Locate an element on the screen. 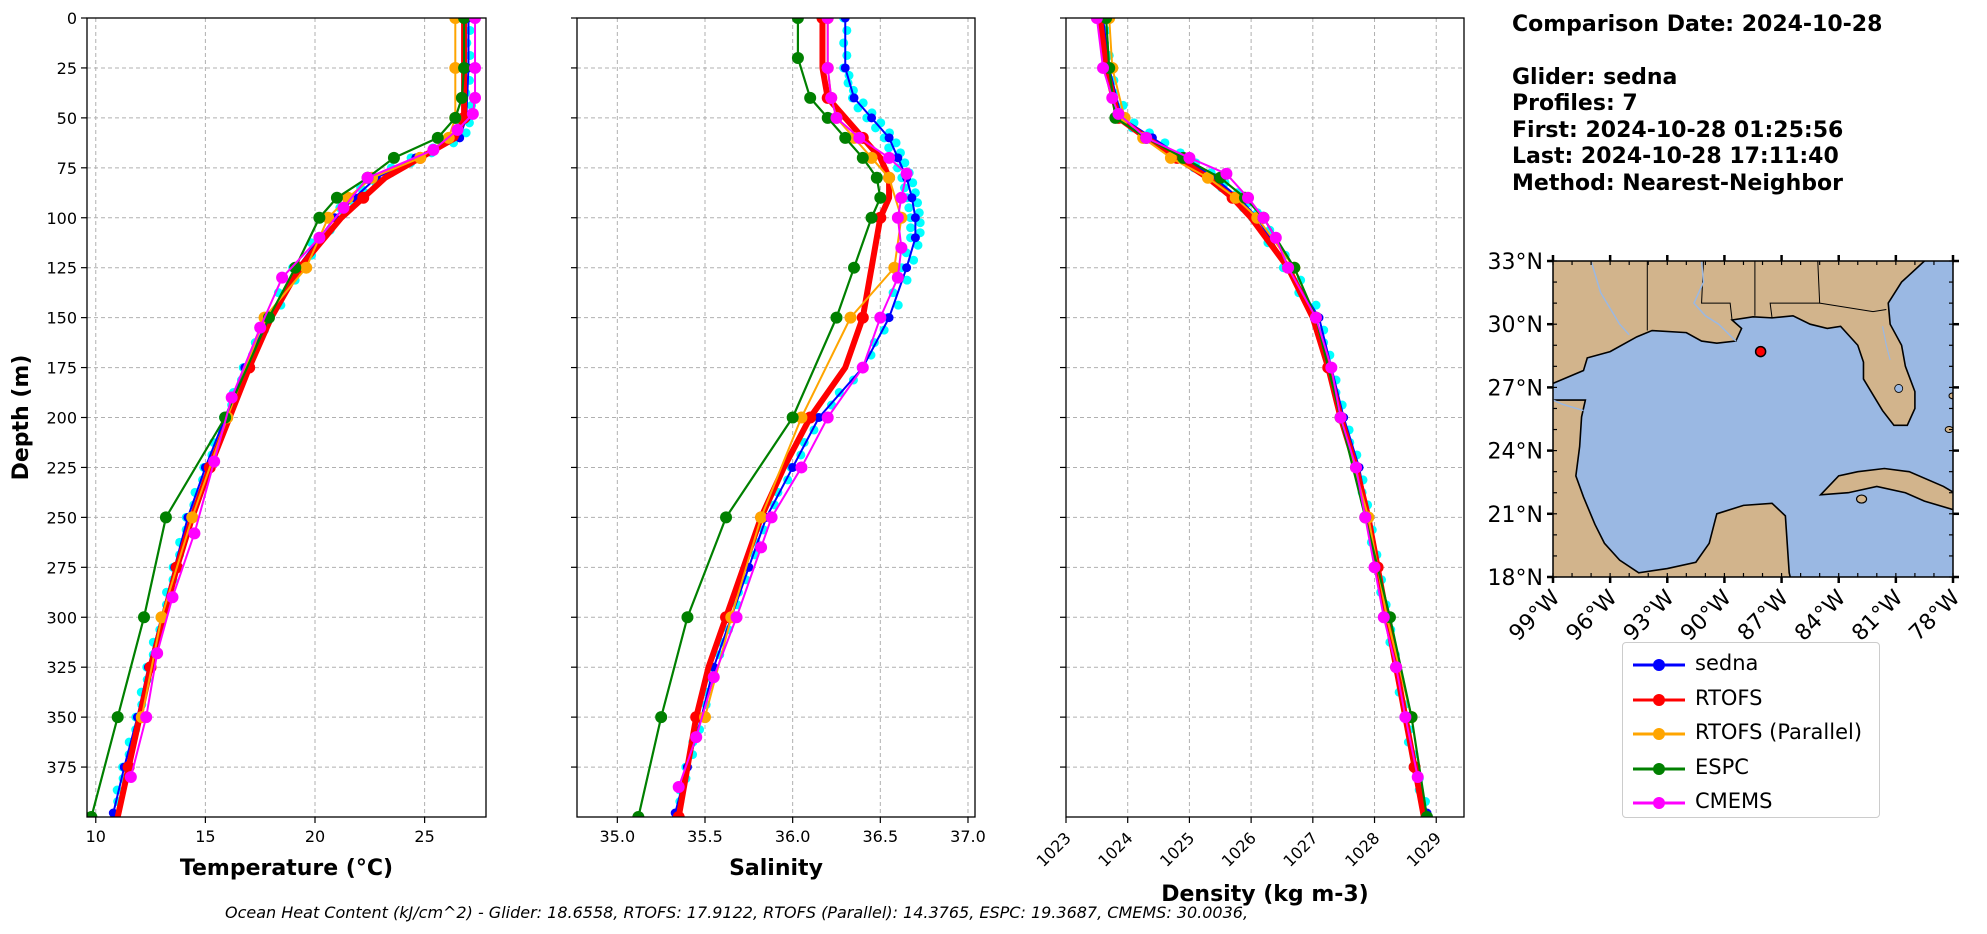  x-tick-label: 1026 is located at coordinates (1239, 849).